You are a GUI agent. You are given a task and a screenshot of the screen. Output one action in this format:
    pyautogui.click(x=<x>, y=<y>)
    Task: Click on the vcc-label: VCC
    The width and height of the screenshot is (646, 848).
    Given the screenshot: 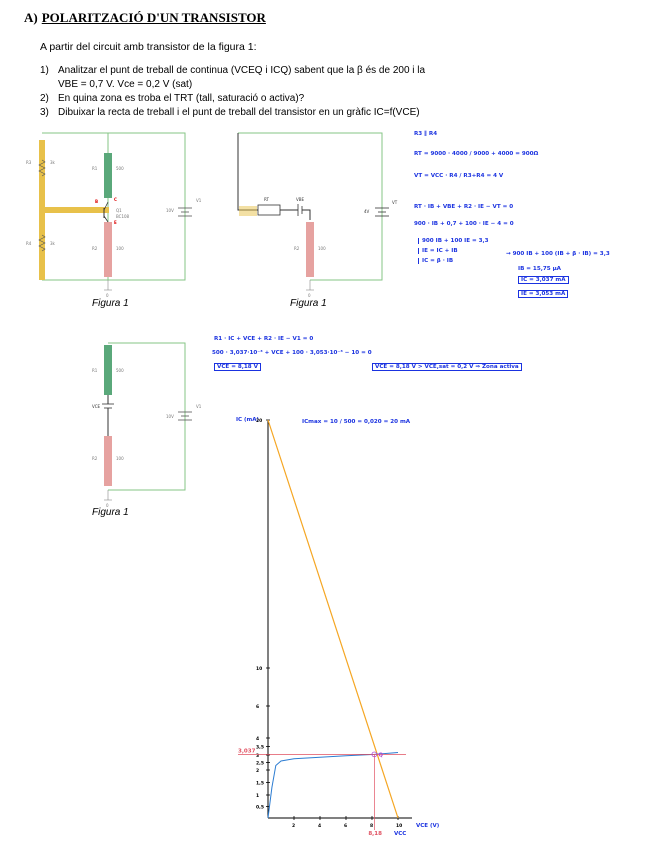 What is the action you would take?
    pyautogui.click(x=400, y=834)
    